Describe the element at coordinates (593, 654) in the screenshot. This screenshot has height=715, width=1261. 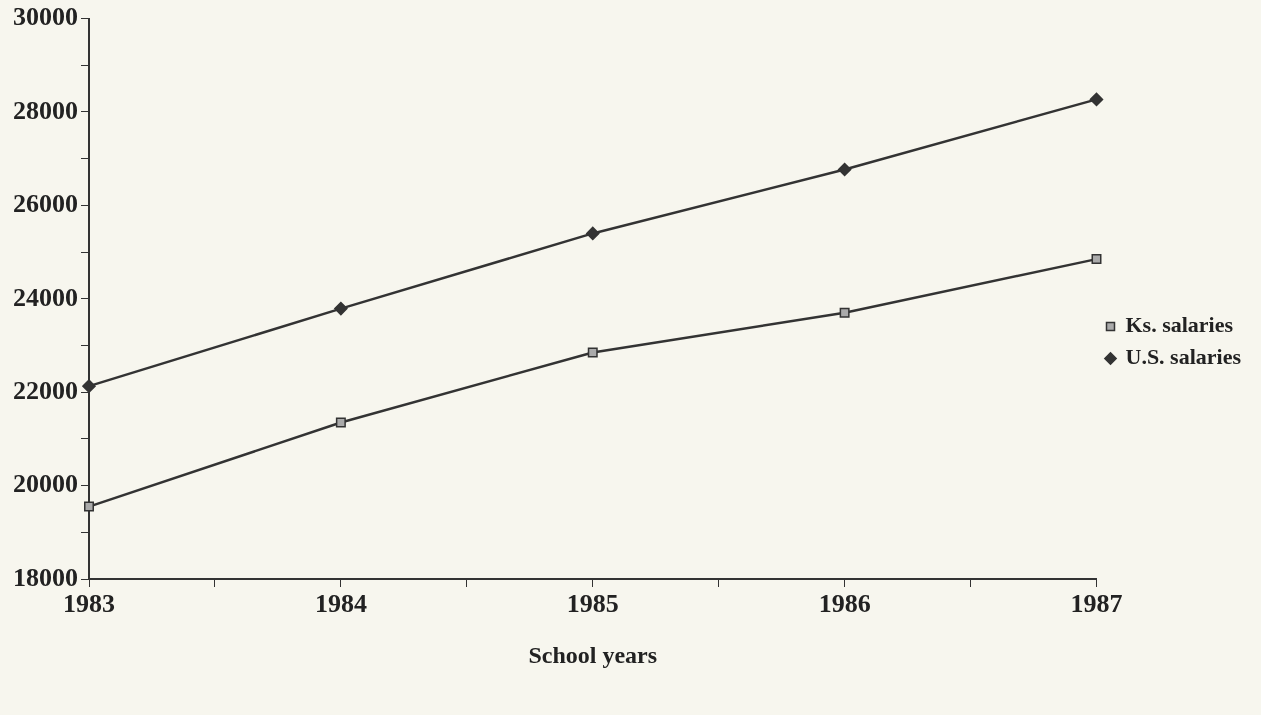
I see `x-axis-title: School years` at that location.